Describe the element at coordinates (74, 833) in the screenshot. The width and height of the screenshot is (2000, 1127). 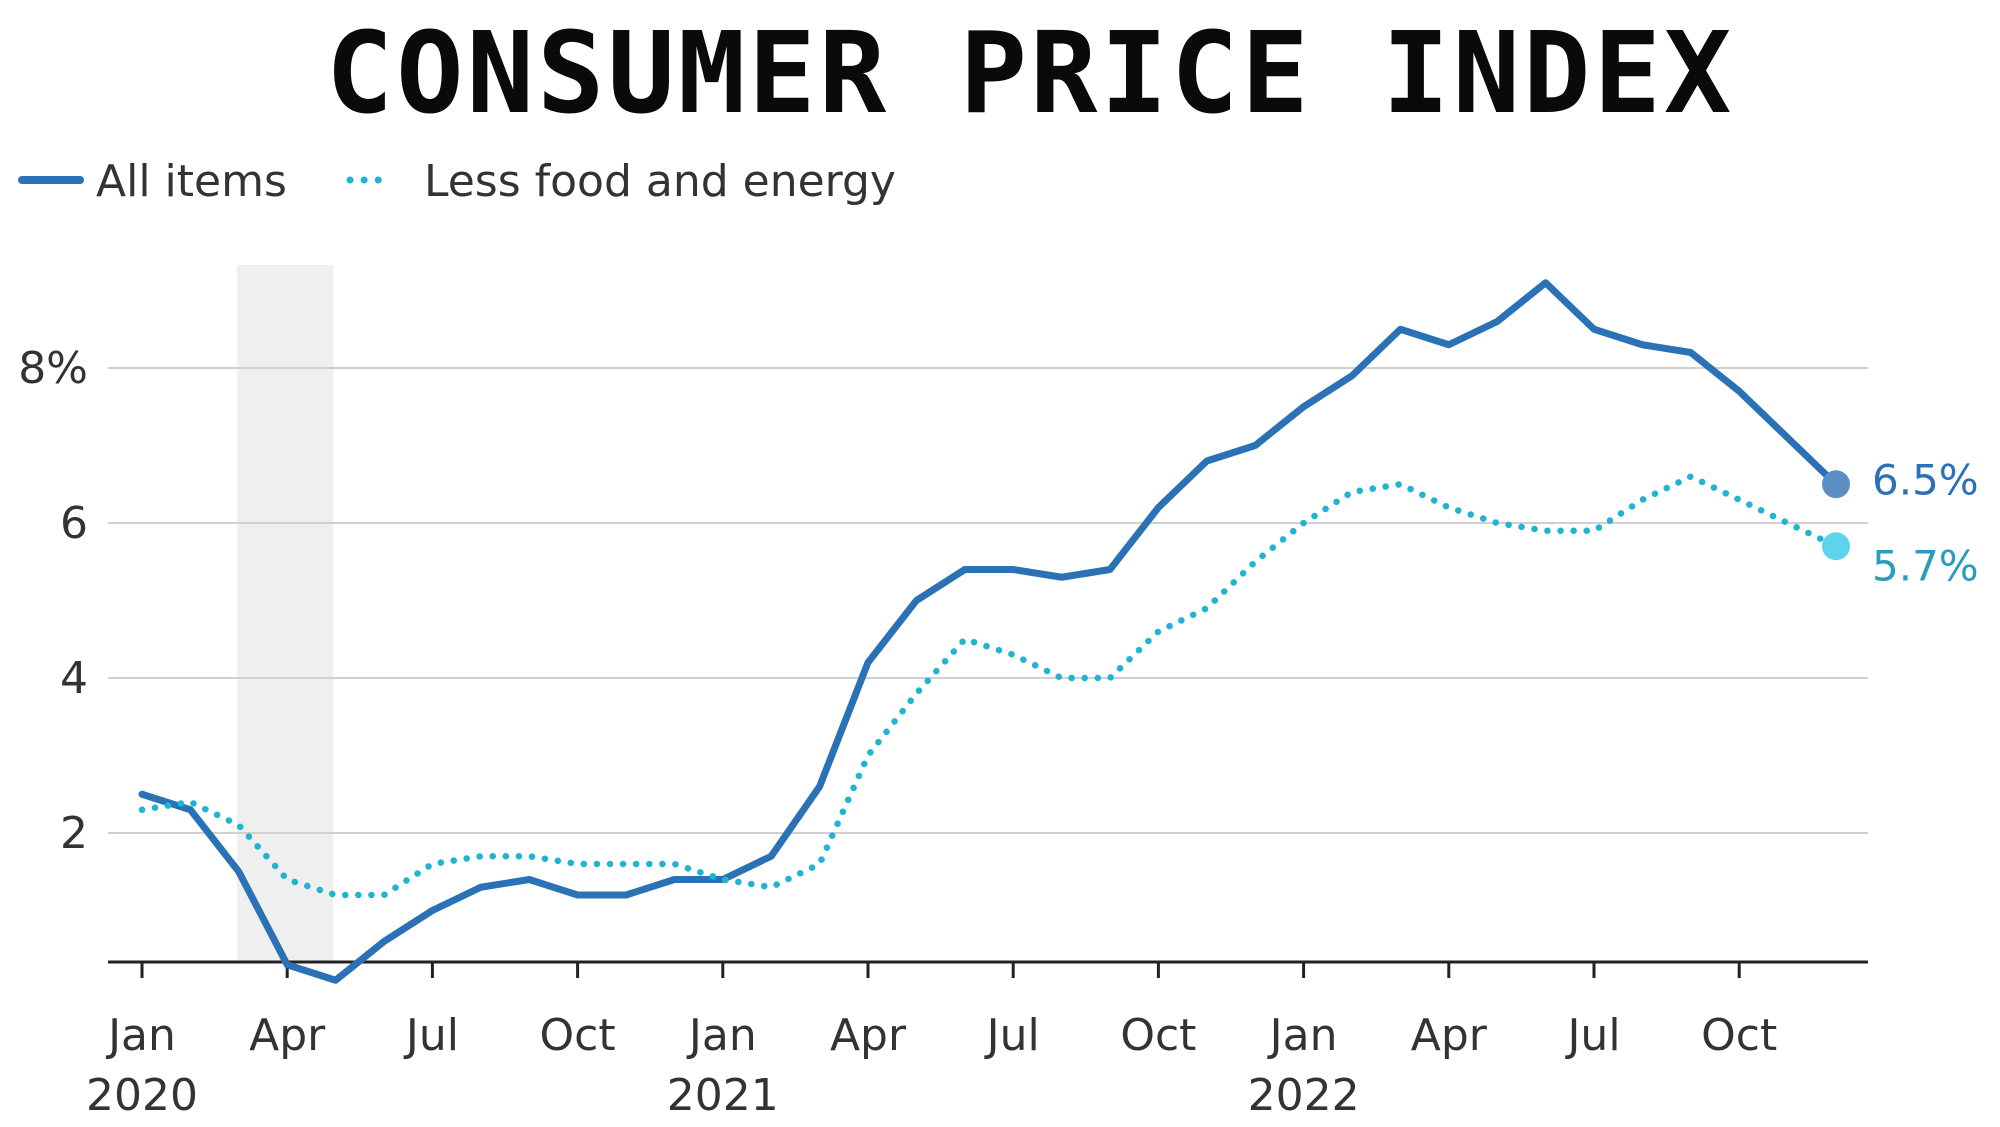
I see `y-tick-label: 2` at that location.